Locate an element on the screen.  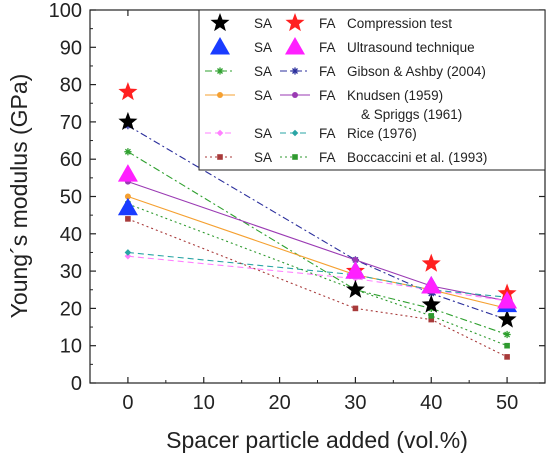
y-tick-label: 60 is located at coordinates (71, 160).